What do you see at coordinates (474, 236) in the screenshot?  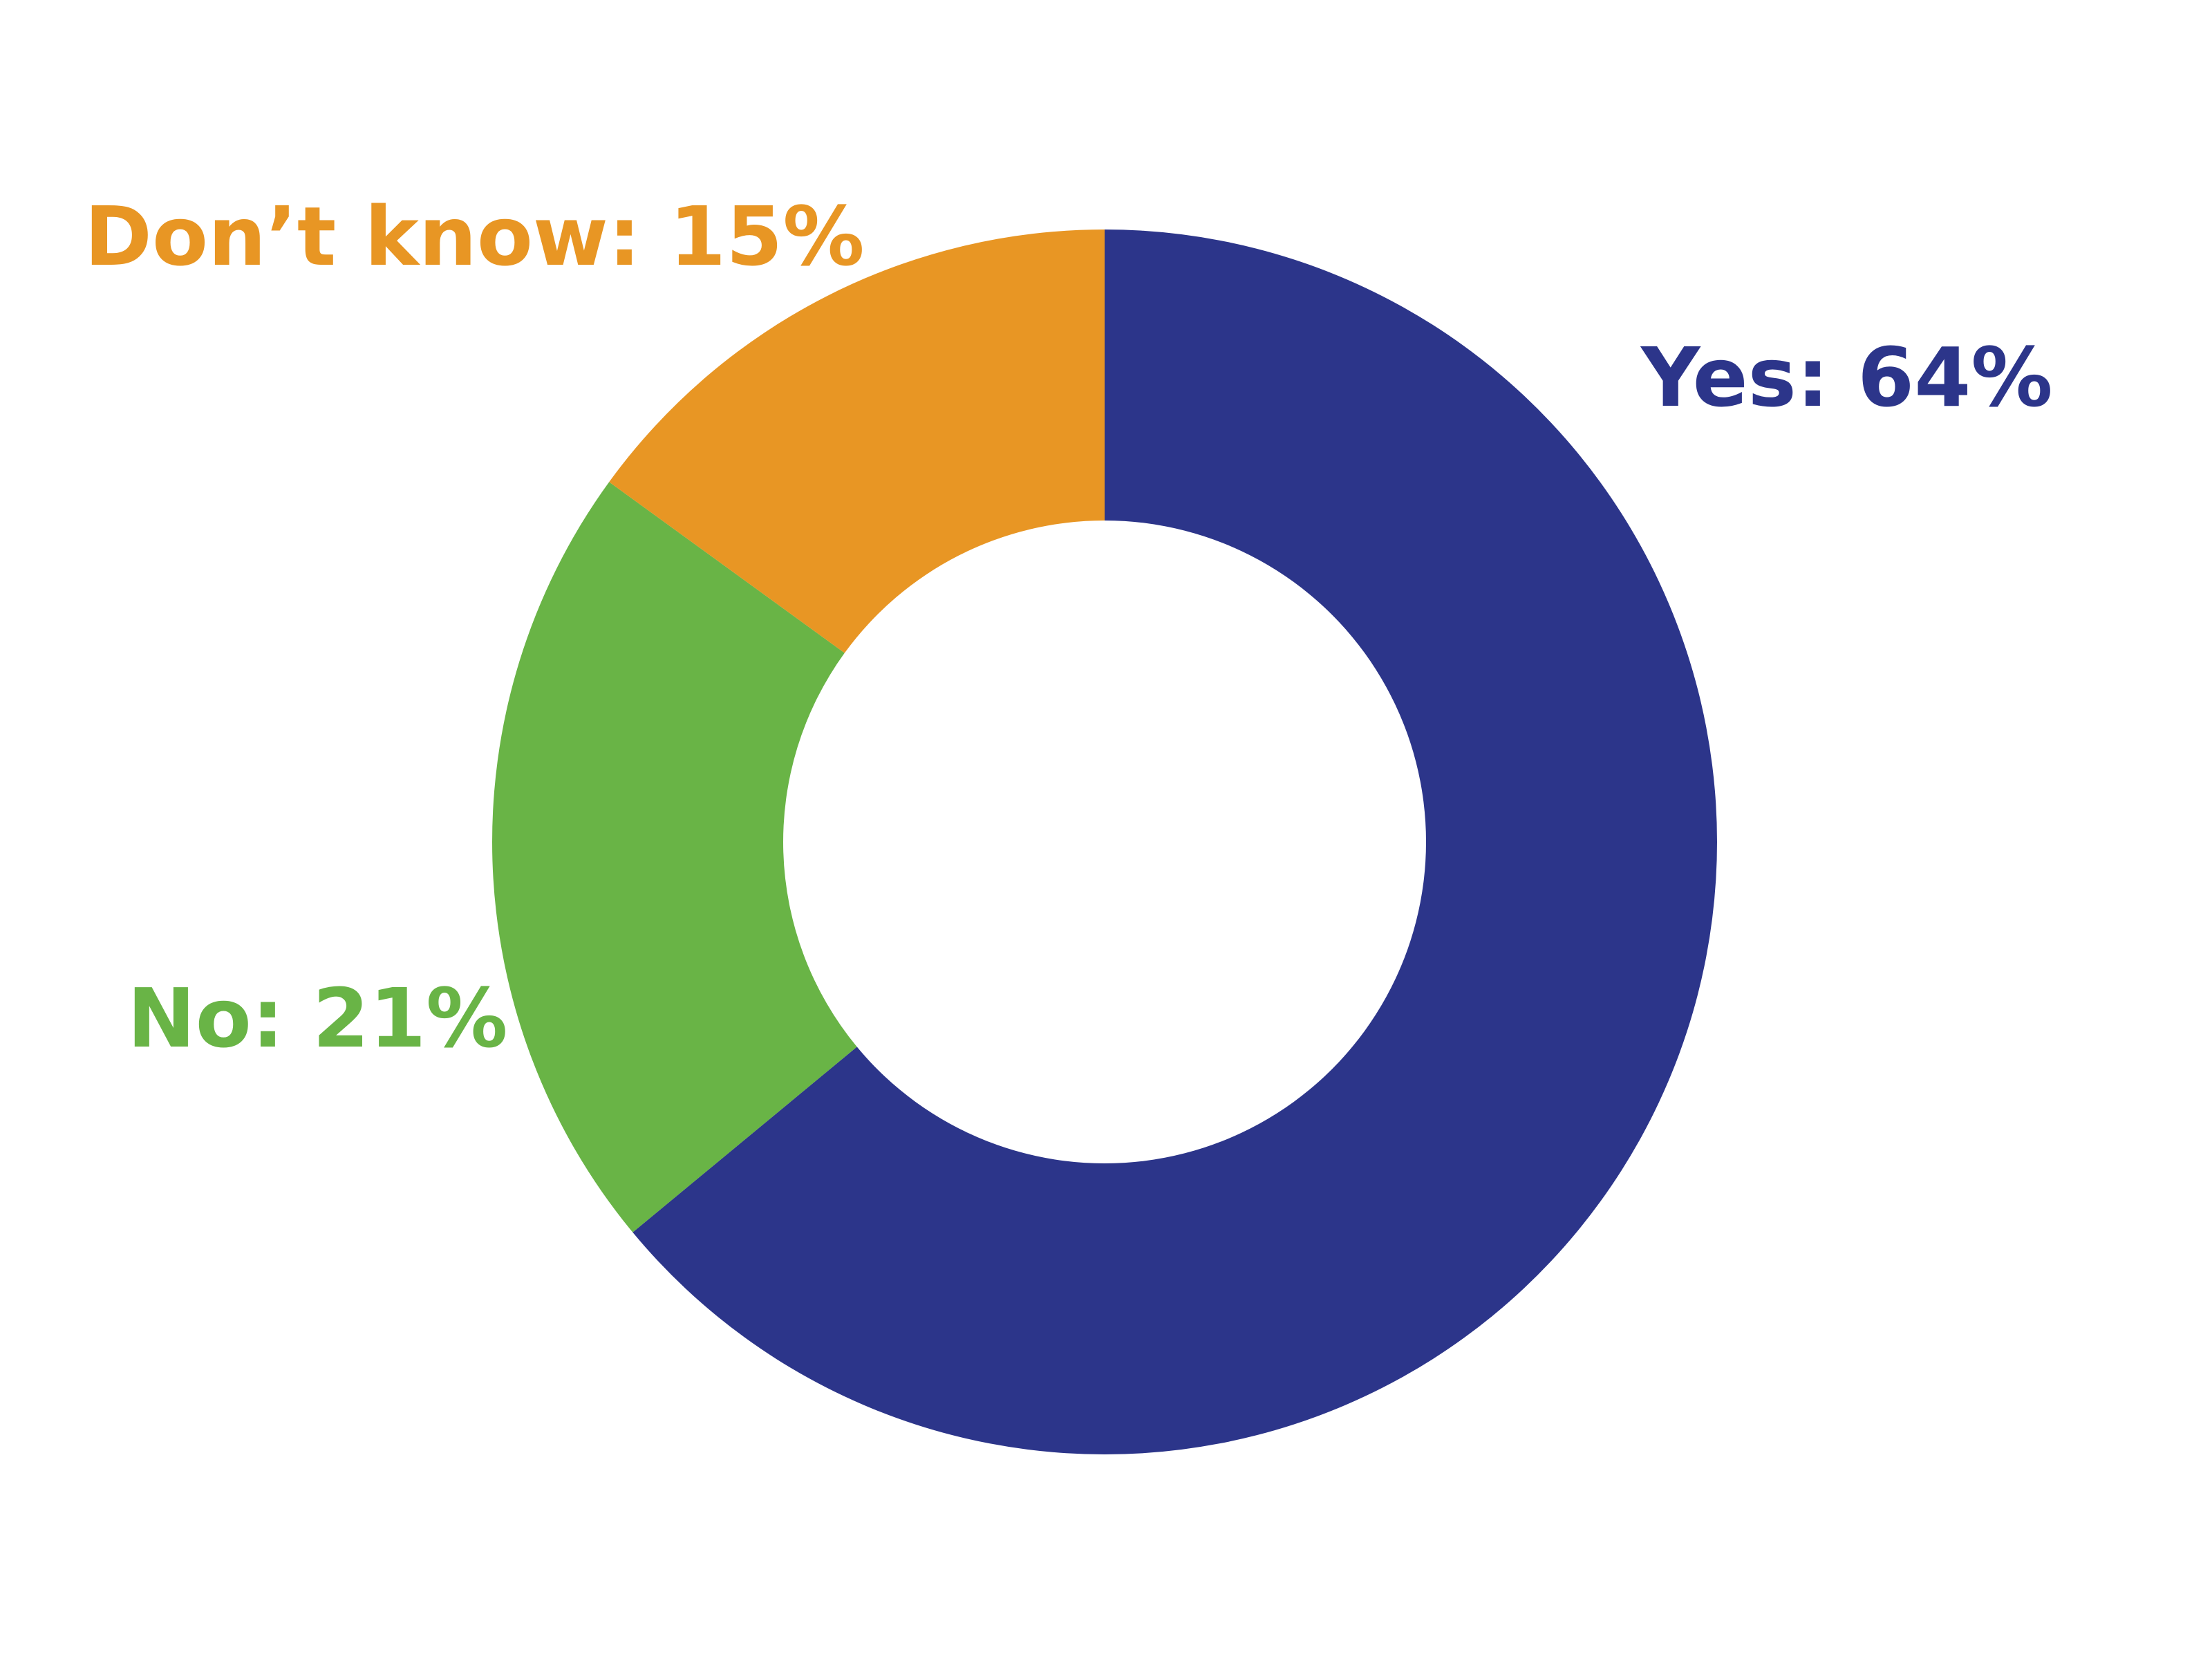 I see `data-label: Don’t know: 15%` at bounding box center [474, 236].